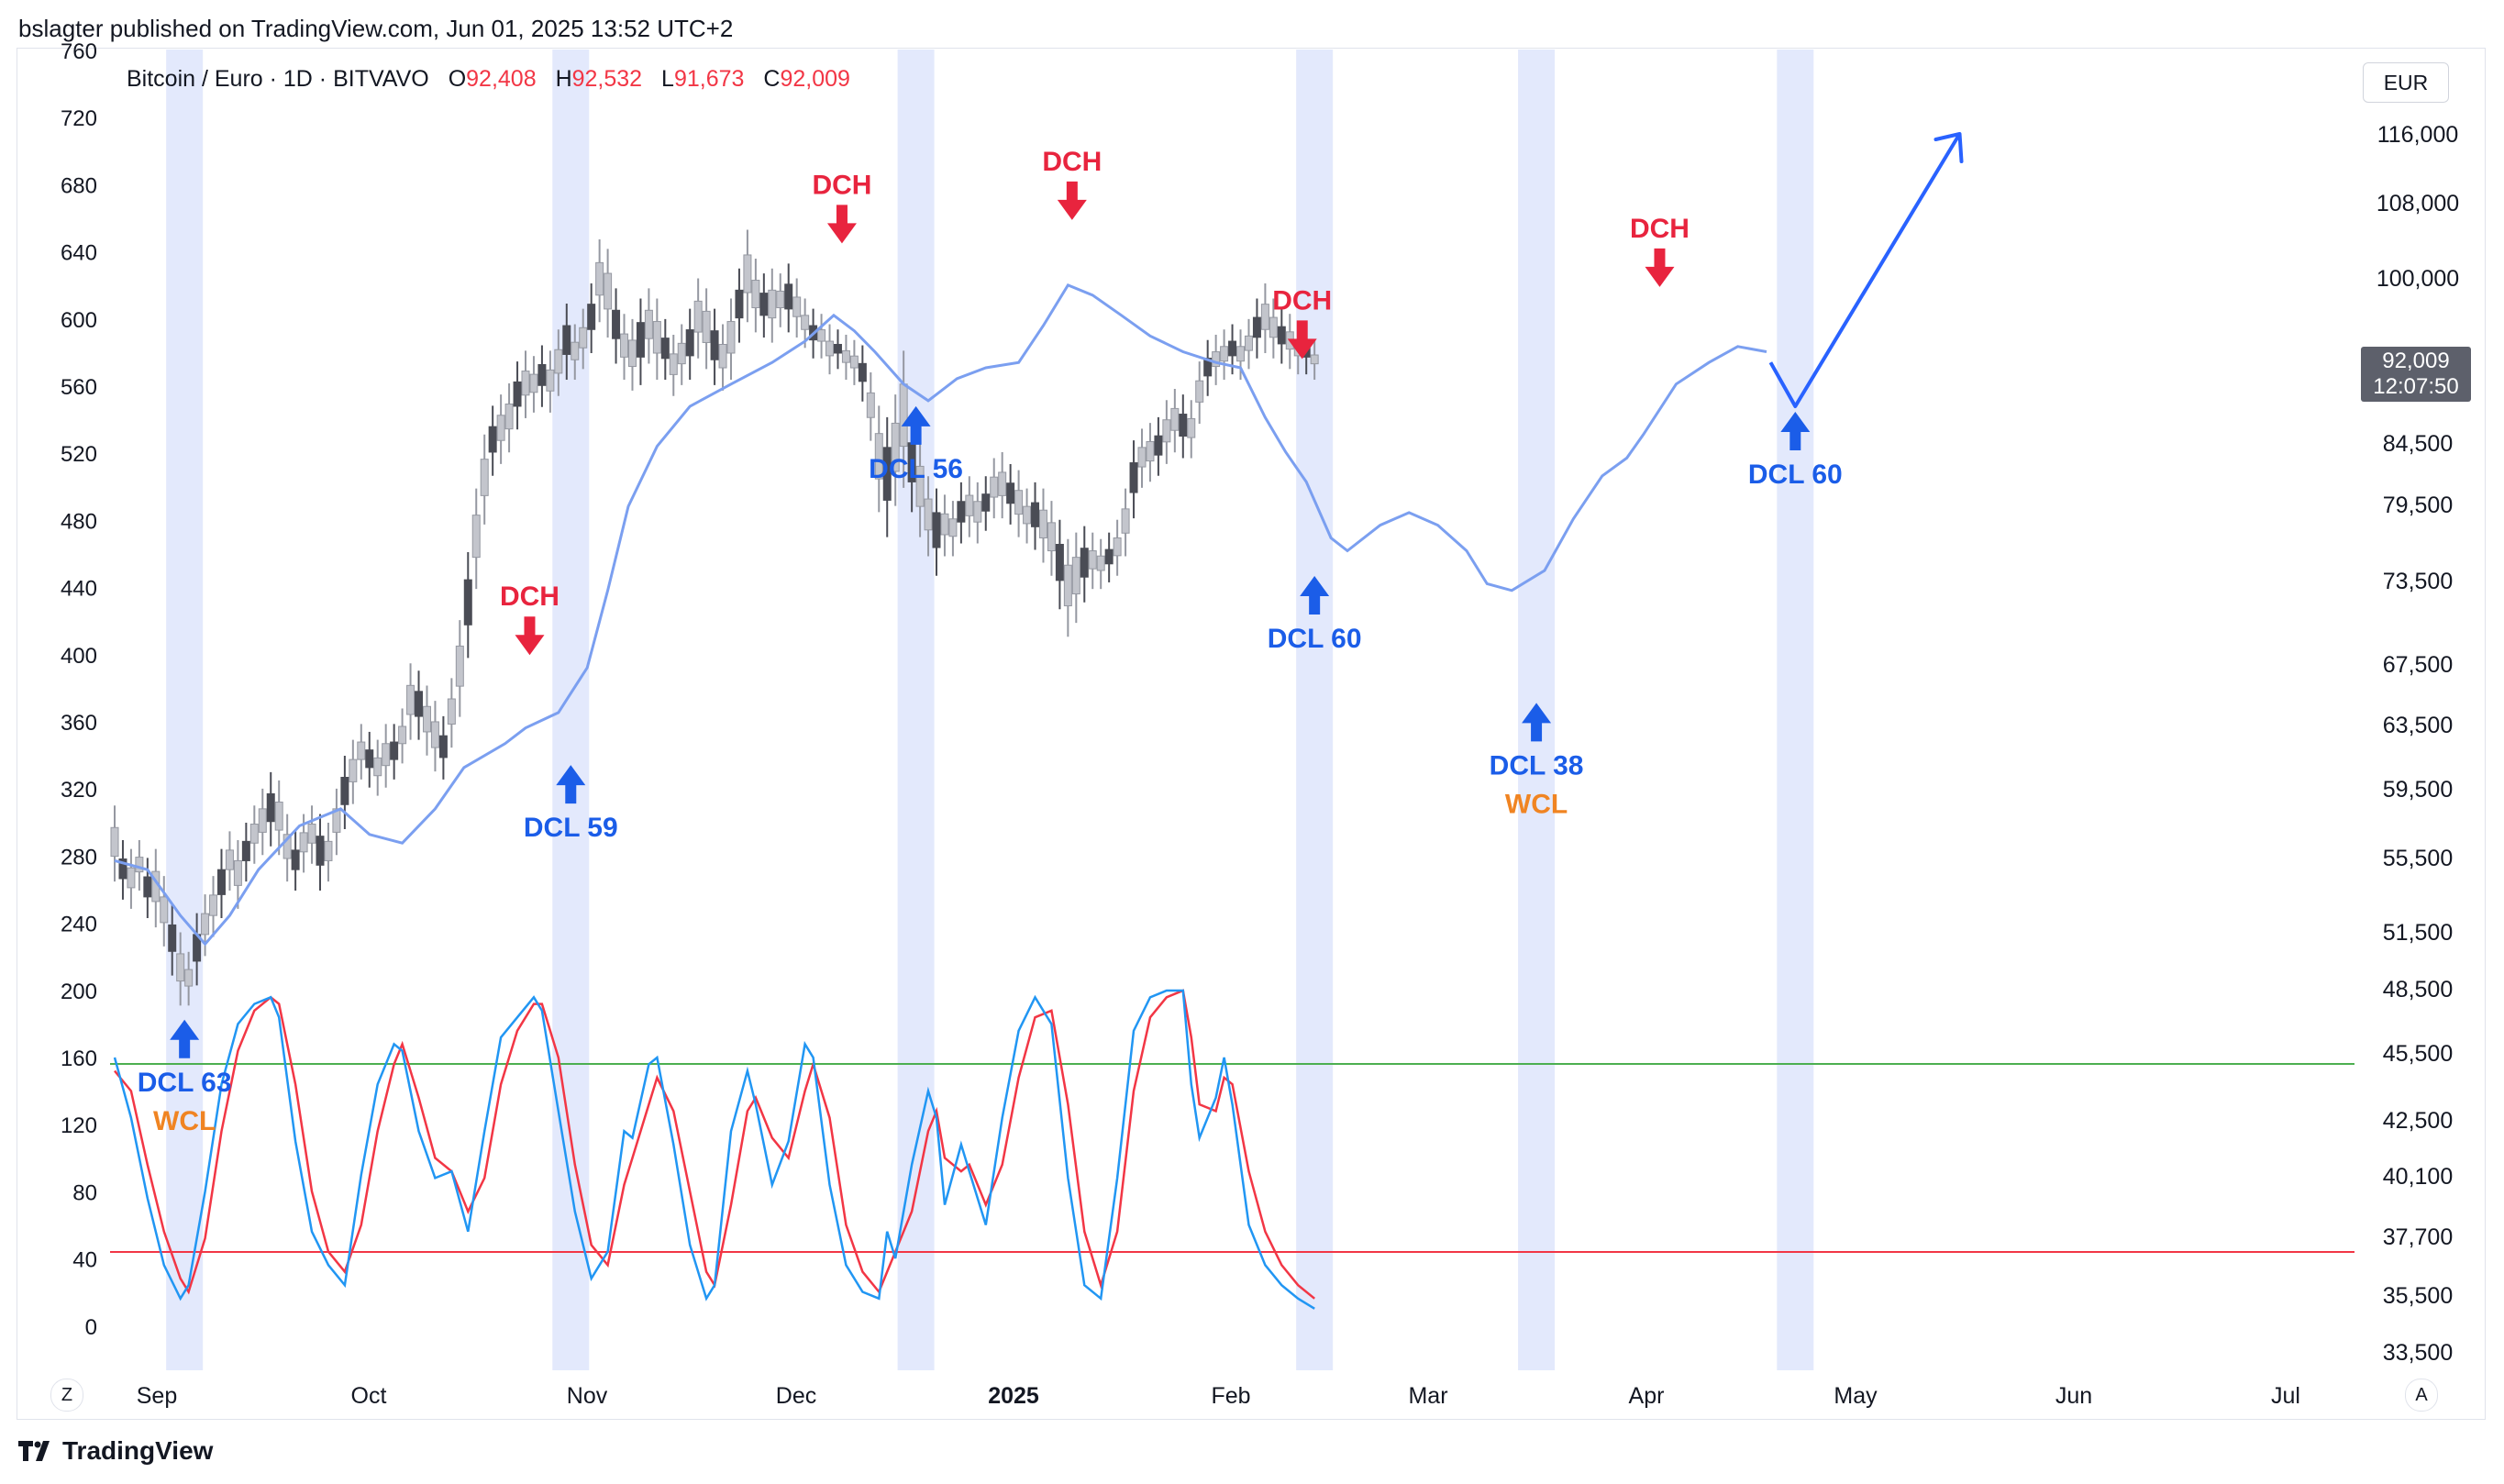  What do you see at coordinates (79, 320) in the screenshot?
I see `left-axis-tick-label: 600` at bounding box center [79, 320].